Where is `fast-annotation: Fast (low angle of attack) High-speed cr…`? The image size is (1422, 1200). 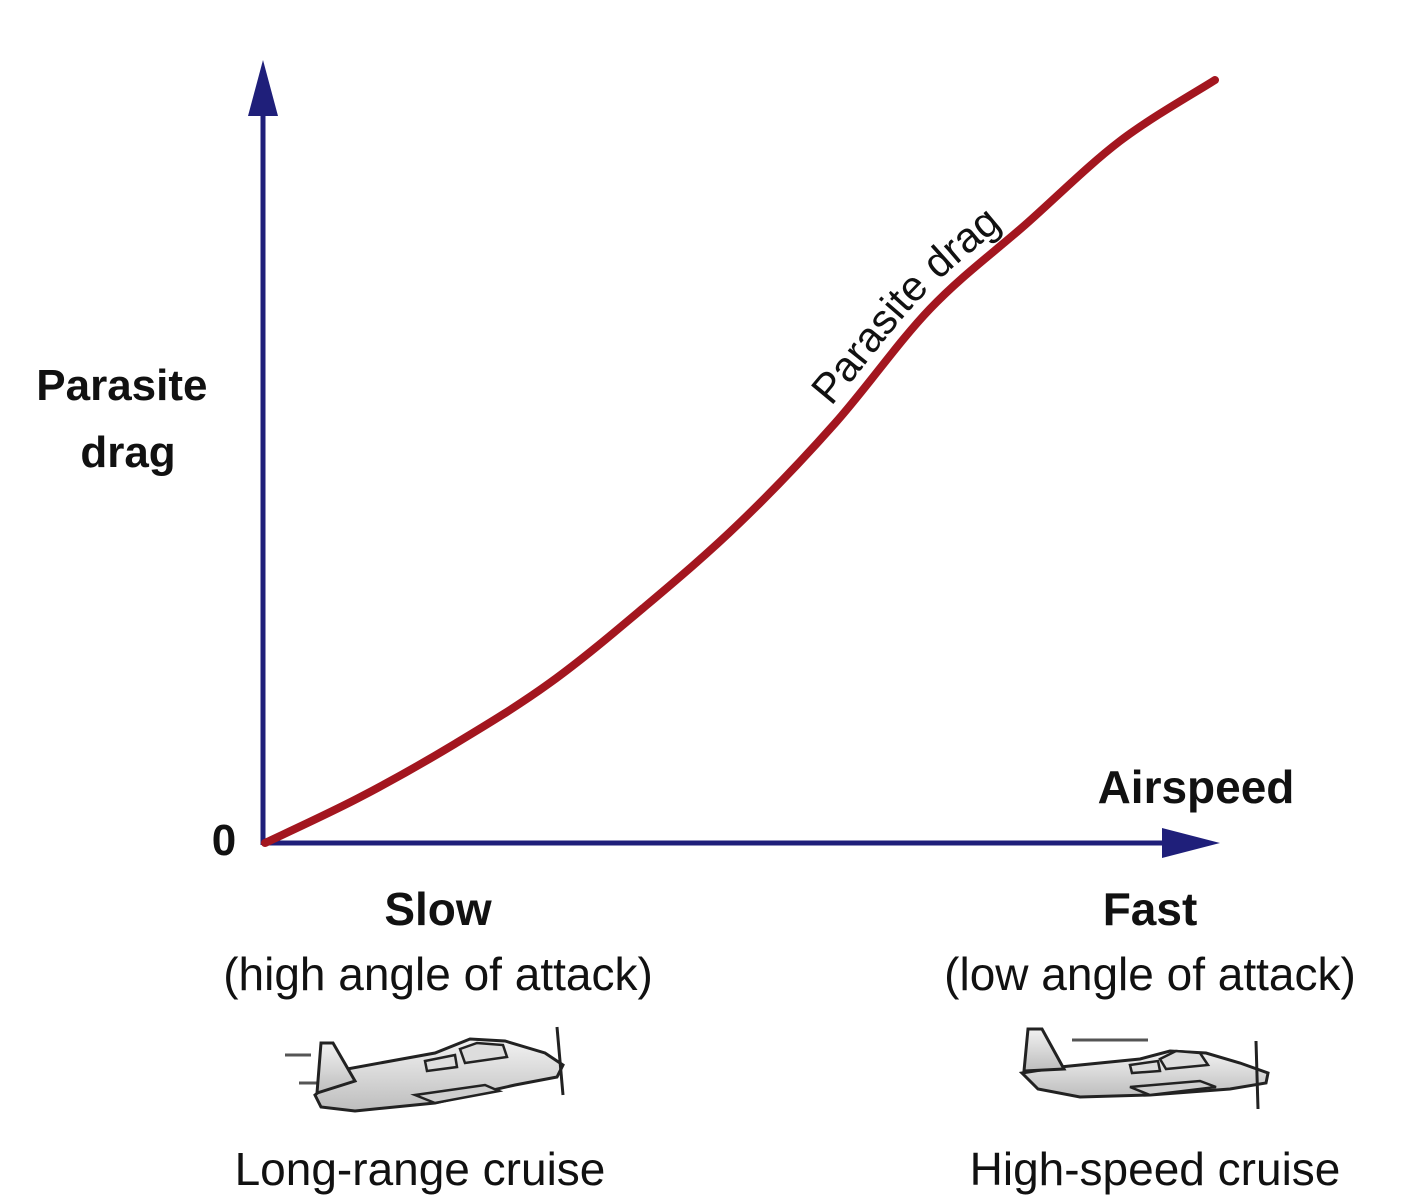
fast-annotation: Fast (low angle of attack) High-speed cr… is located at coordinates (1150, 1039).